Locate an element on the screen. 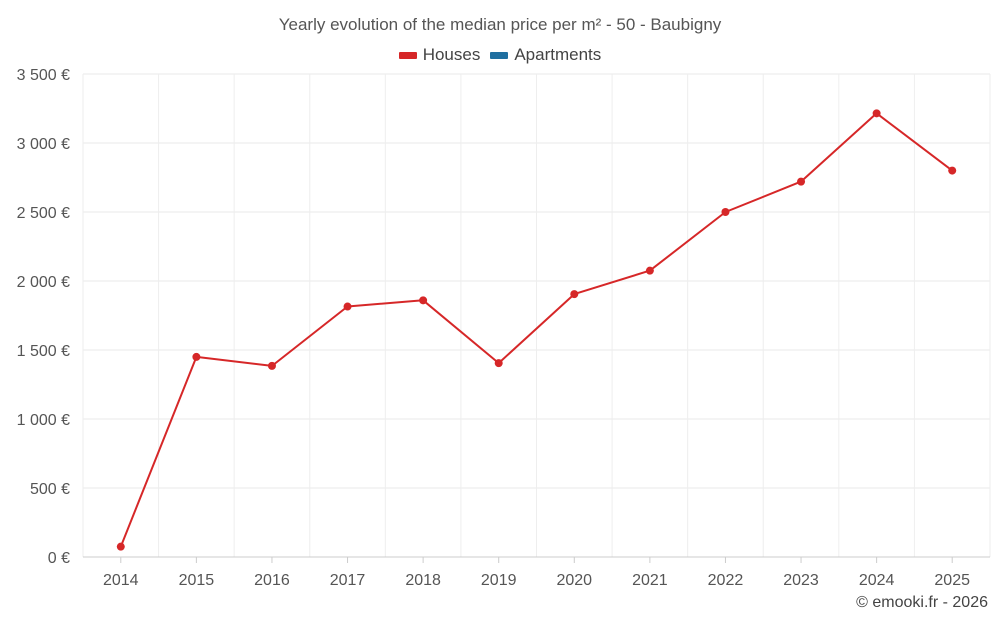 This screenshot has width=1000, height=625. x-tick-label: 2025 is located at coordinates (952, 580).